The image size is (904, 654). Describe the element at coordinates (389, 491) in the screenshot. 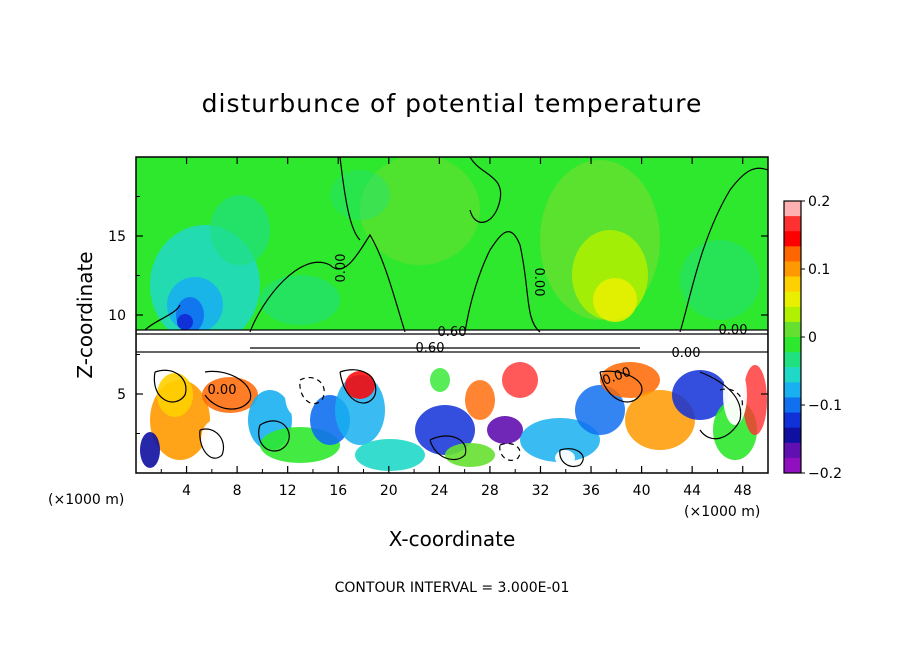

I see `x-tick-label: 20` at that location.